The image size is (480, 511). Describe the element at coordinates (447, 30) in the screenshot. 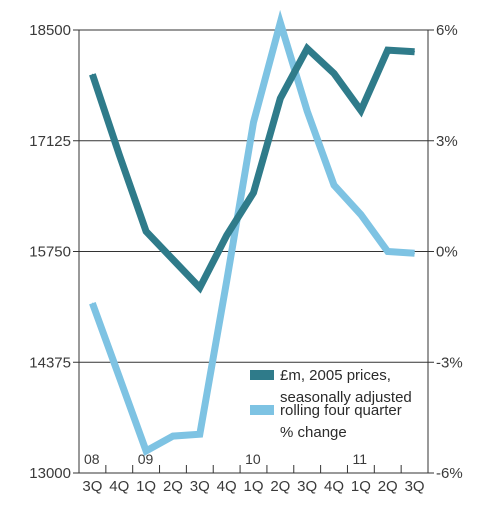

I see `right-tick-label-0: 6%` at that location.